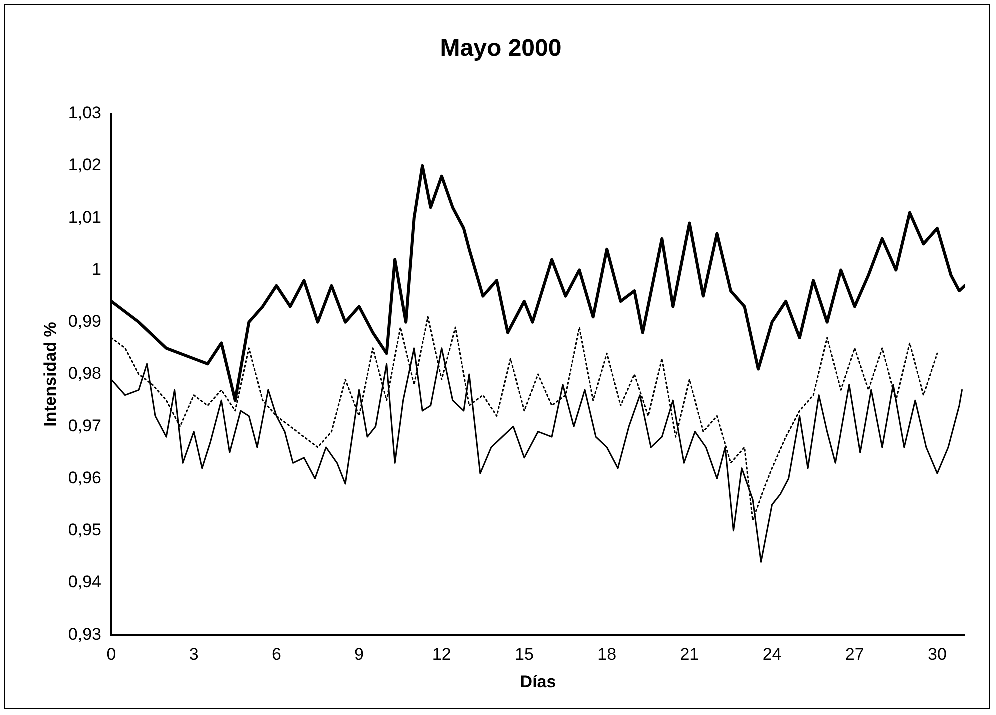  I want to click on x-tick-label: 18, so click(607, 654).